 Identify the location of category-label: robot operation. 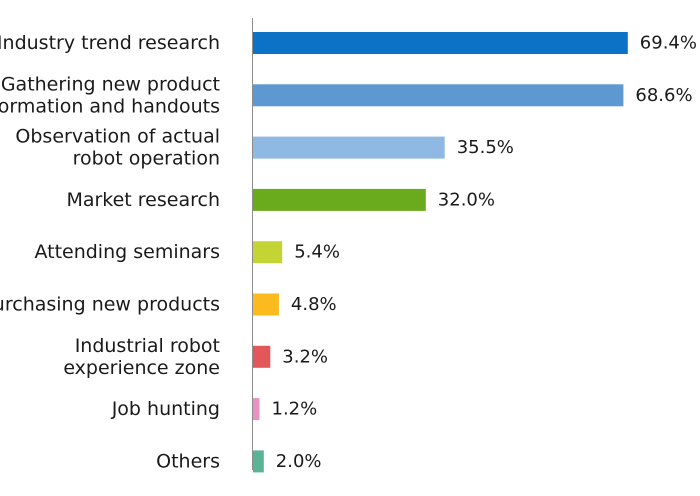
(146, 159).